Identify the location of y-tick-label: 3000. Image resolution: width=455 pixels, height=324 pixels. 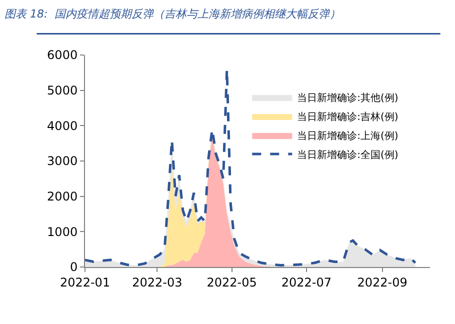
(62, 161).